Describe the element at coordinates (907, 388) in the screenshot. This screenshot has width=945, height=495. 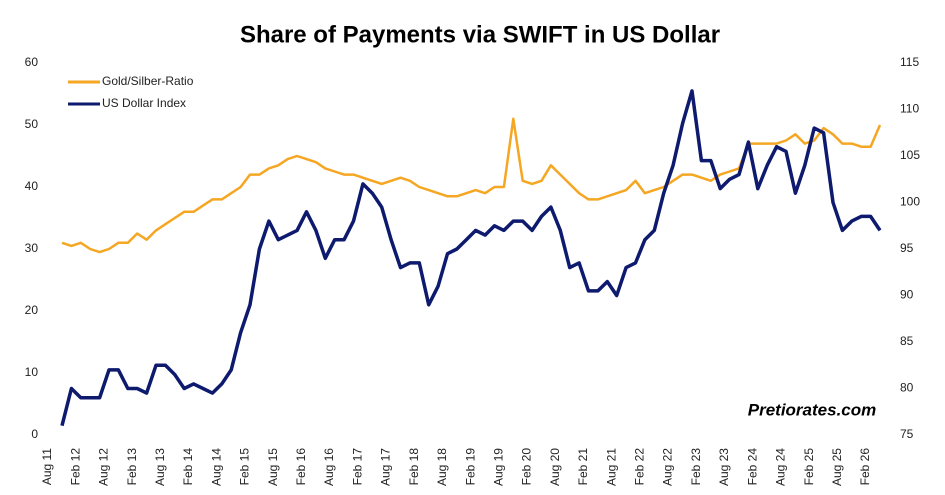
I see `y2-tick-label: 80` at that location.